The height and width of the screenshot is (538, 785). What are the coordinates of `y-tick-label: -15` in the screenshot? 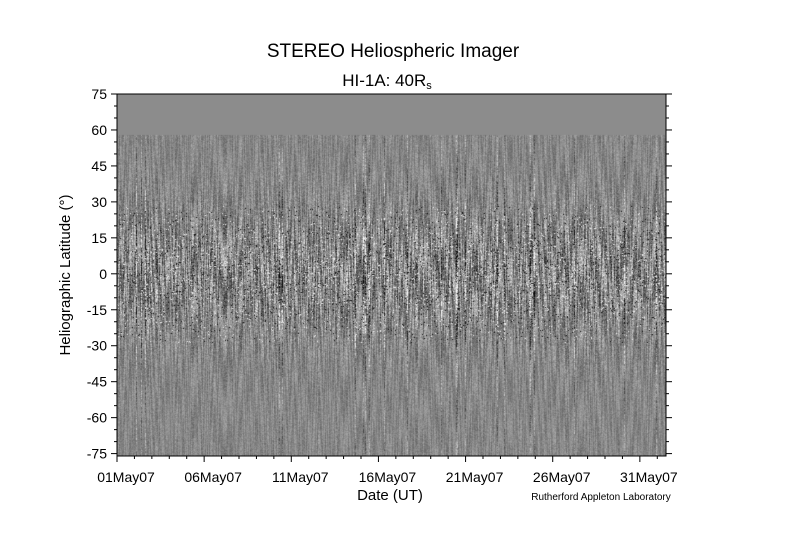 It's located at (97, 310).